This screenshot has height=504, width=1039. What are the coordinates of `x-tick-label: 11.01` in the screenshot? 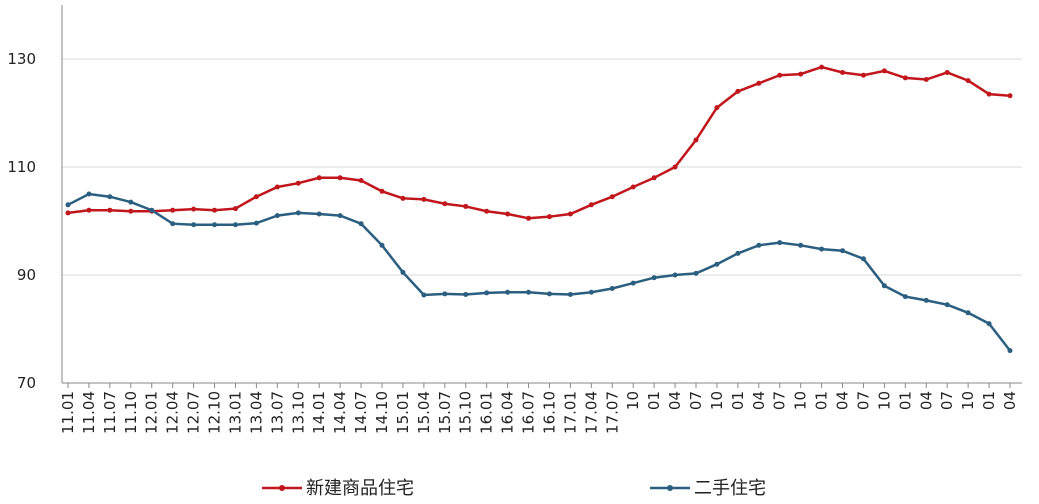 It's located at (68, 412).